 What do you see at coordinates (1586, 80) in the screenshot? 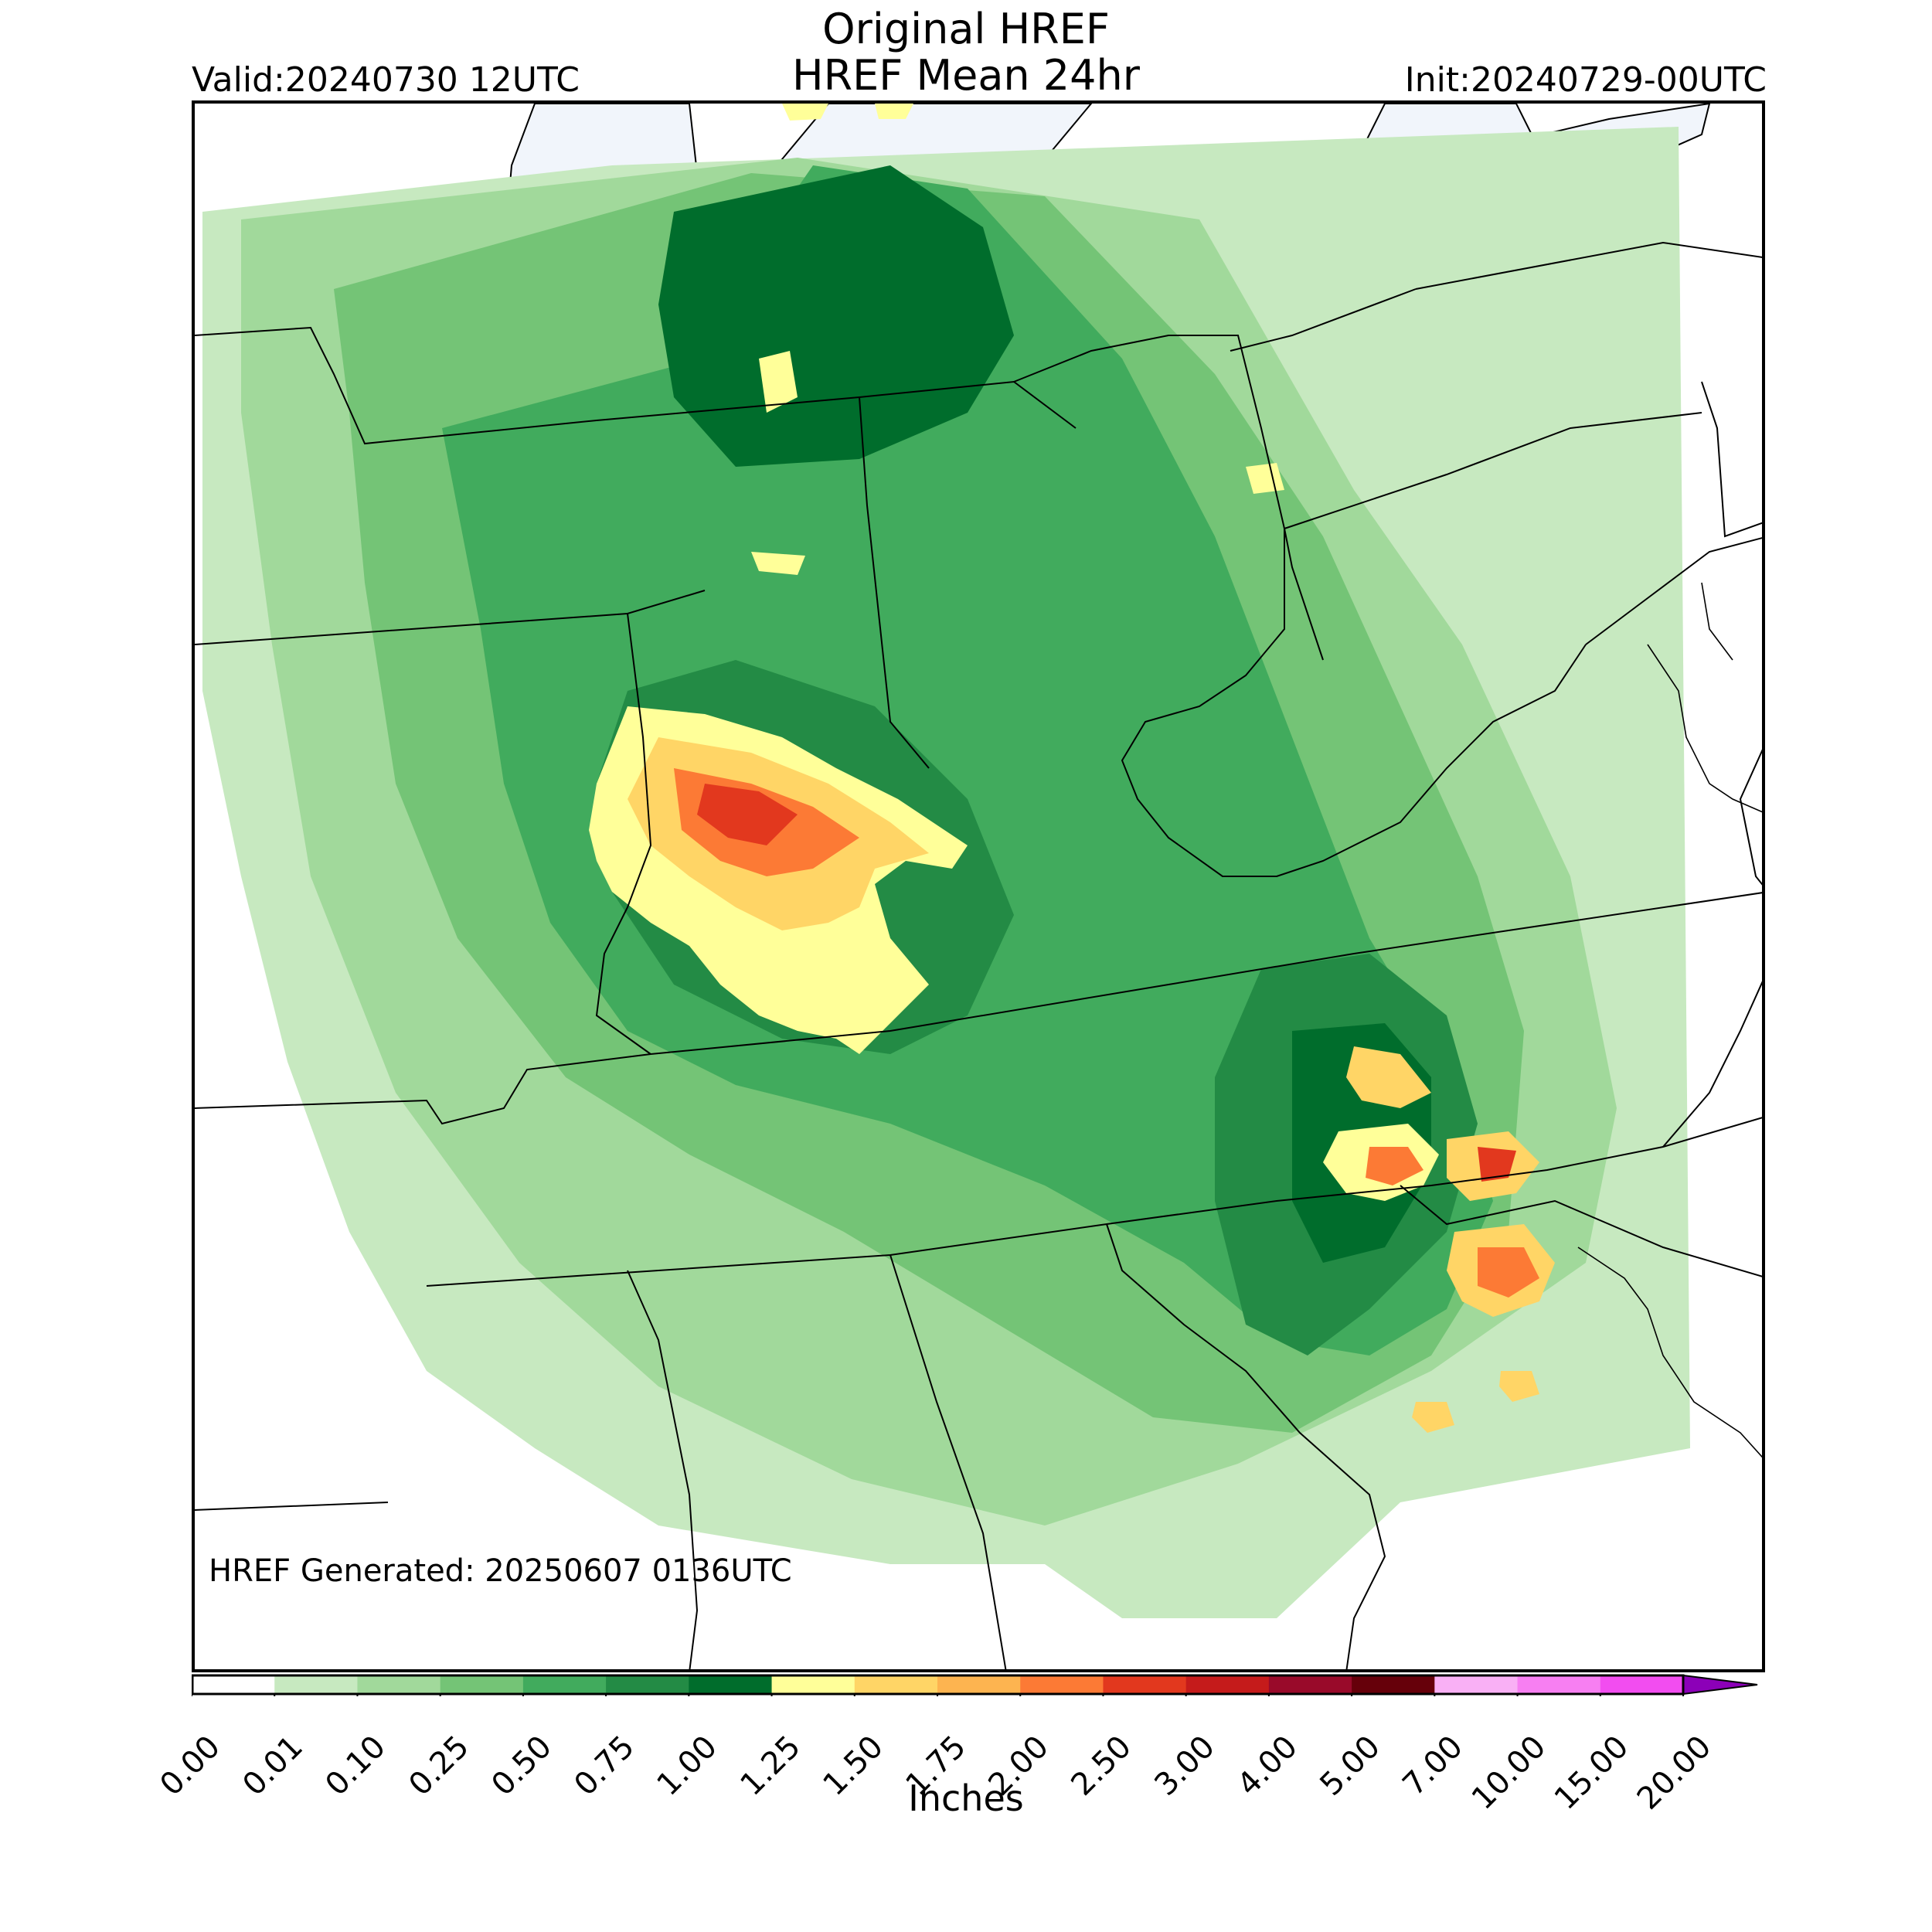
I see `init-time-label: Init:20240729-00UTC` at bounding box center [1586, 80].